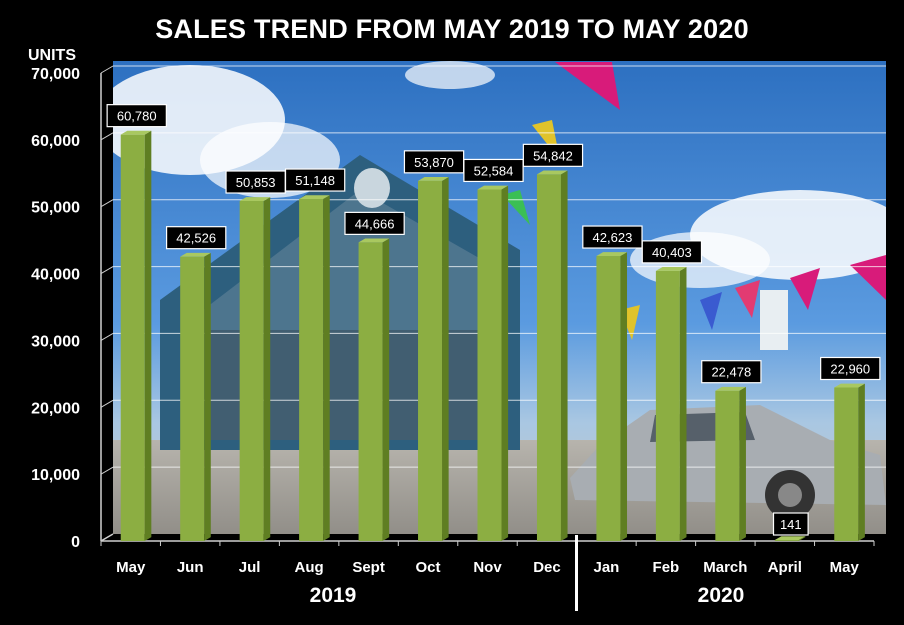 The width and height of the screenshot is (904, 625). I want to click on bar-march, so click(730, 463).